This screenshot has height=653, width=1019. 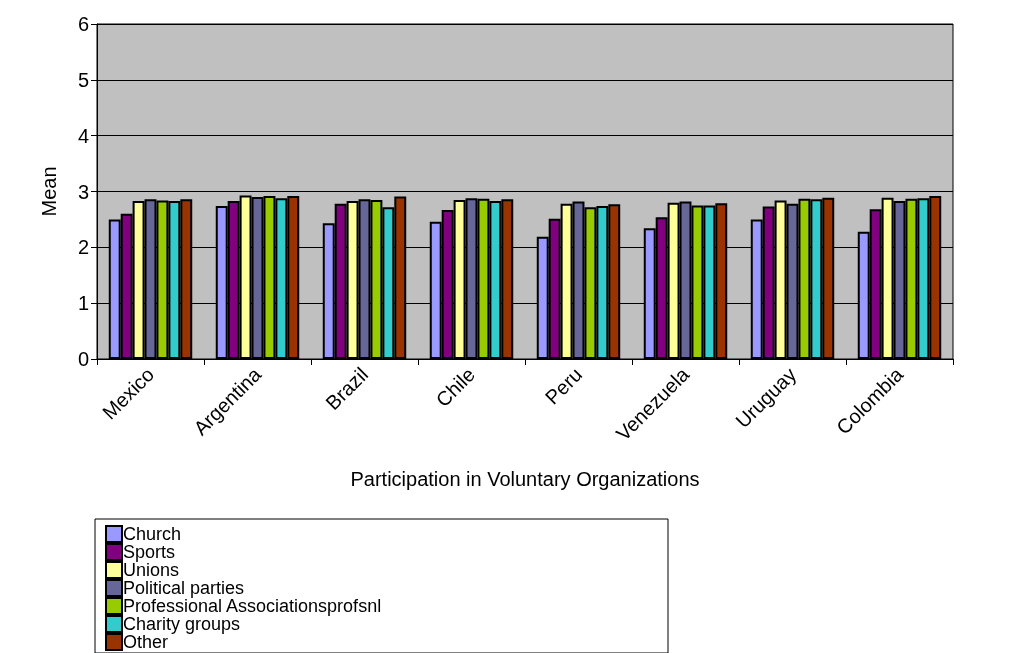 I want to click on y-tick-label: 0, so click(x=83, y=359).